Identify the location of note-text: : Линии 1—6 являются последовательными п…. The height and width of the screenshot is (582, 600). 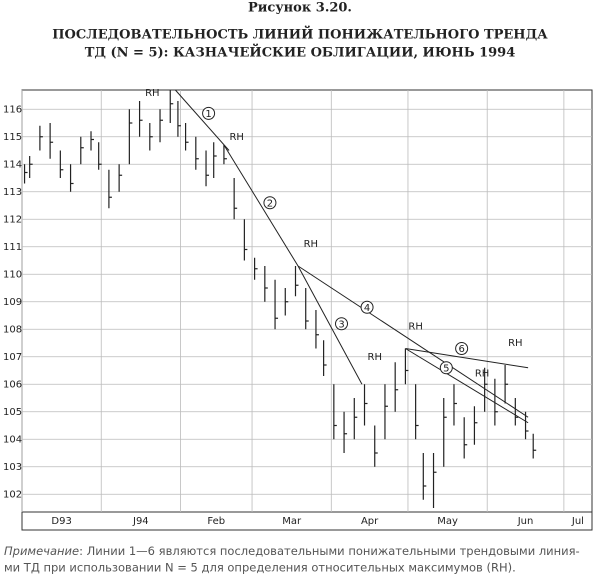
(329, 551).